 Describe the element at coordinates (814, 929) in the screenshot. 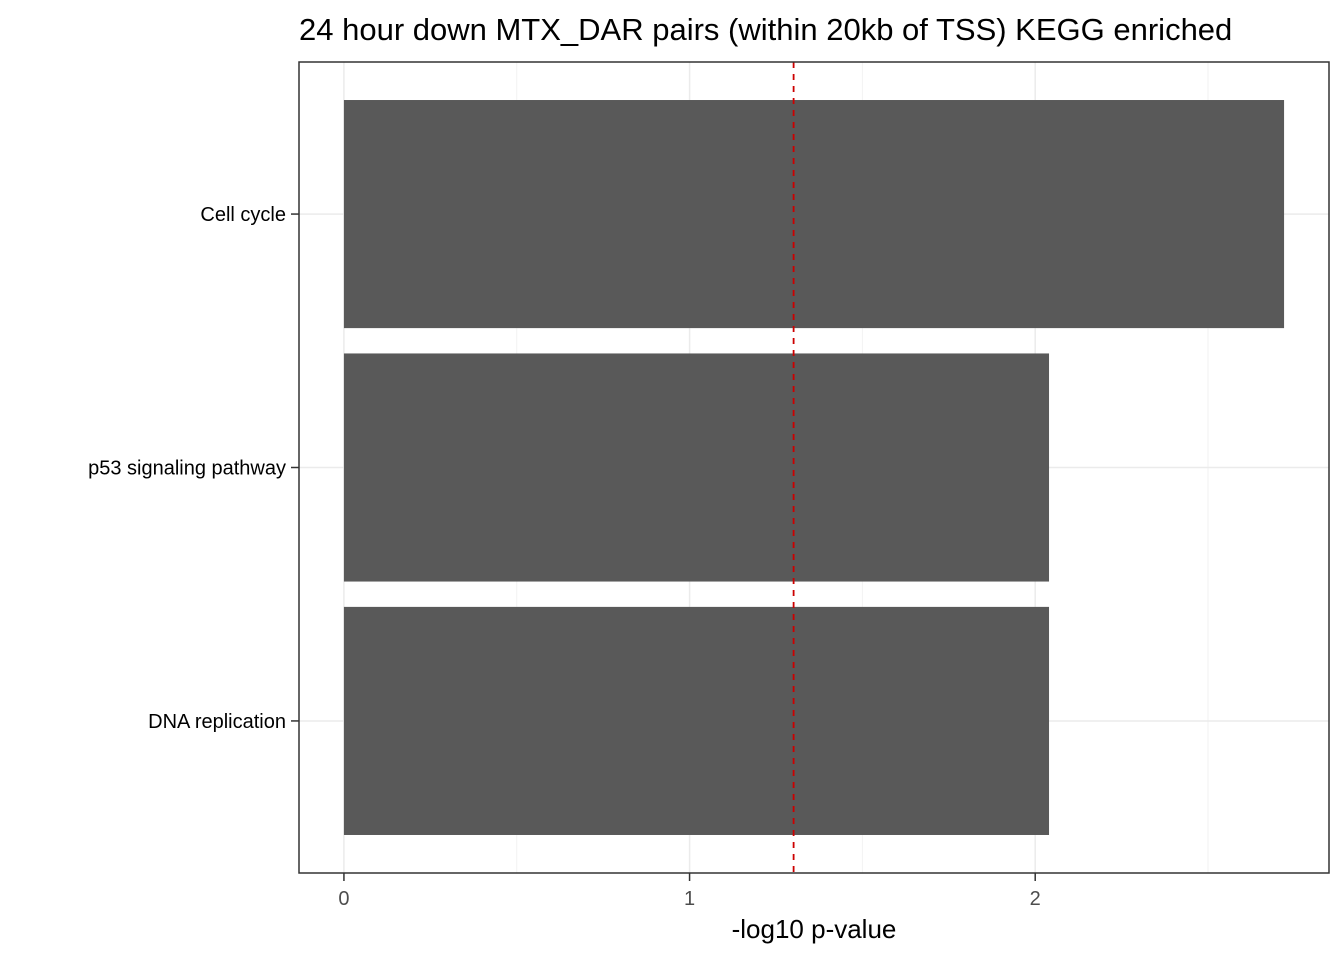

I see `x-axis-title: -log10 p-value` at that location.